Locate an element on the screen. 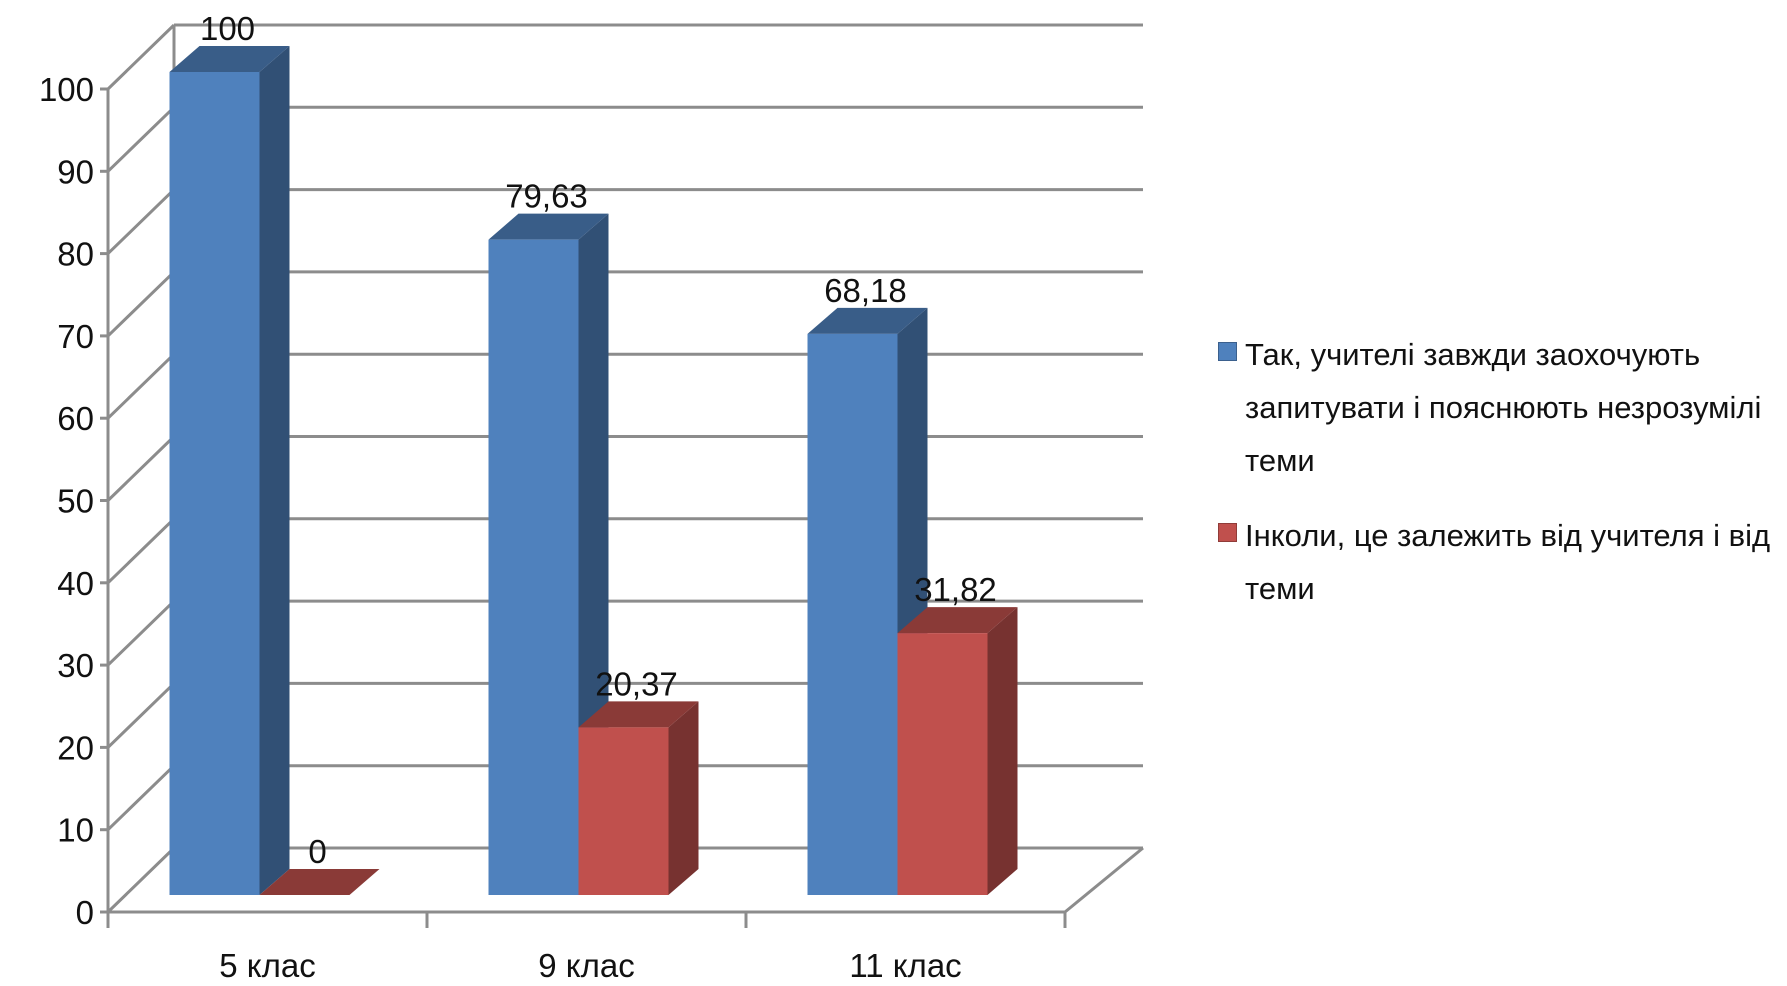 The height and width of the screenshot is (986, 1787). x-tick-label: 11 клас is located at coordinates (905, 965).